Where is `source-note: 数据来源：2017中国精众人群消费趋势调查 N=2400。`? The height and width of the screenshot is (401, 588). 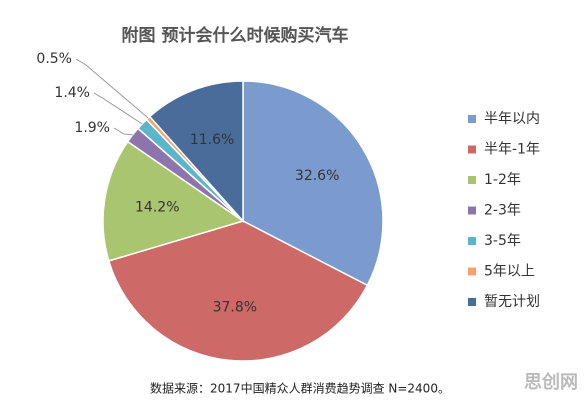 source-note: 数据来源：2017中国精众人群消费趋势调查 N=2400。 is located at coordinates (300, 388).